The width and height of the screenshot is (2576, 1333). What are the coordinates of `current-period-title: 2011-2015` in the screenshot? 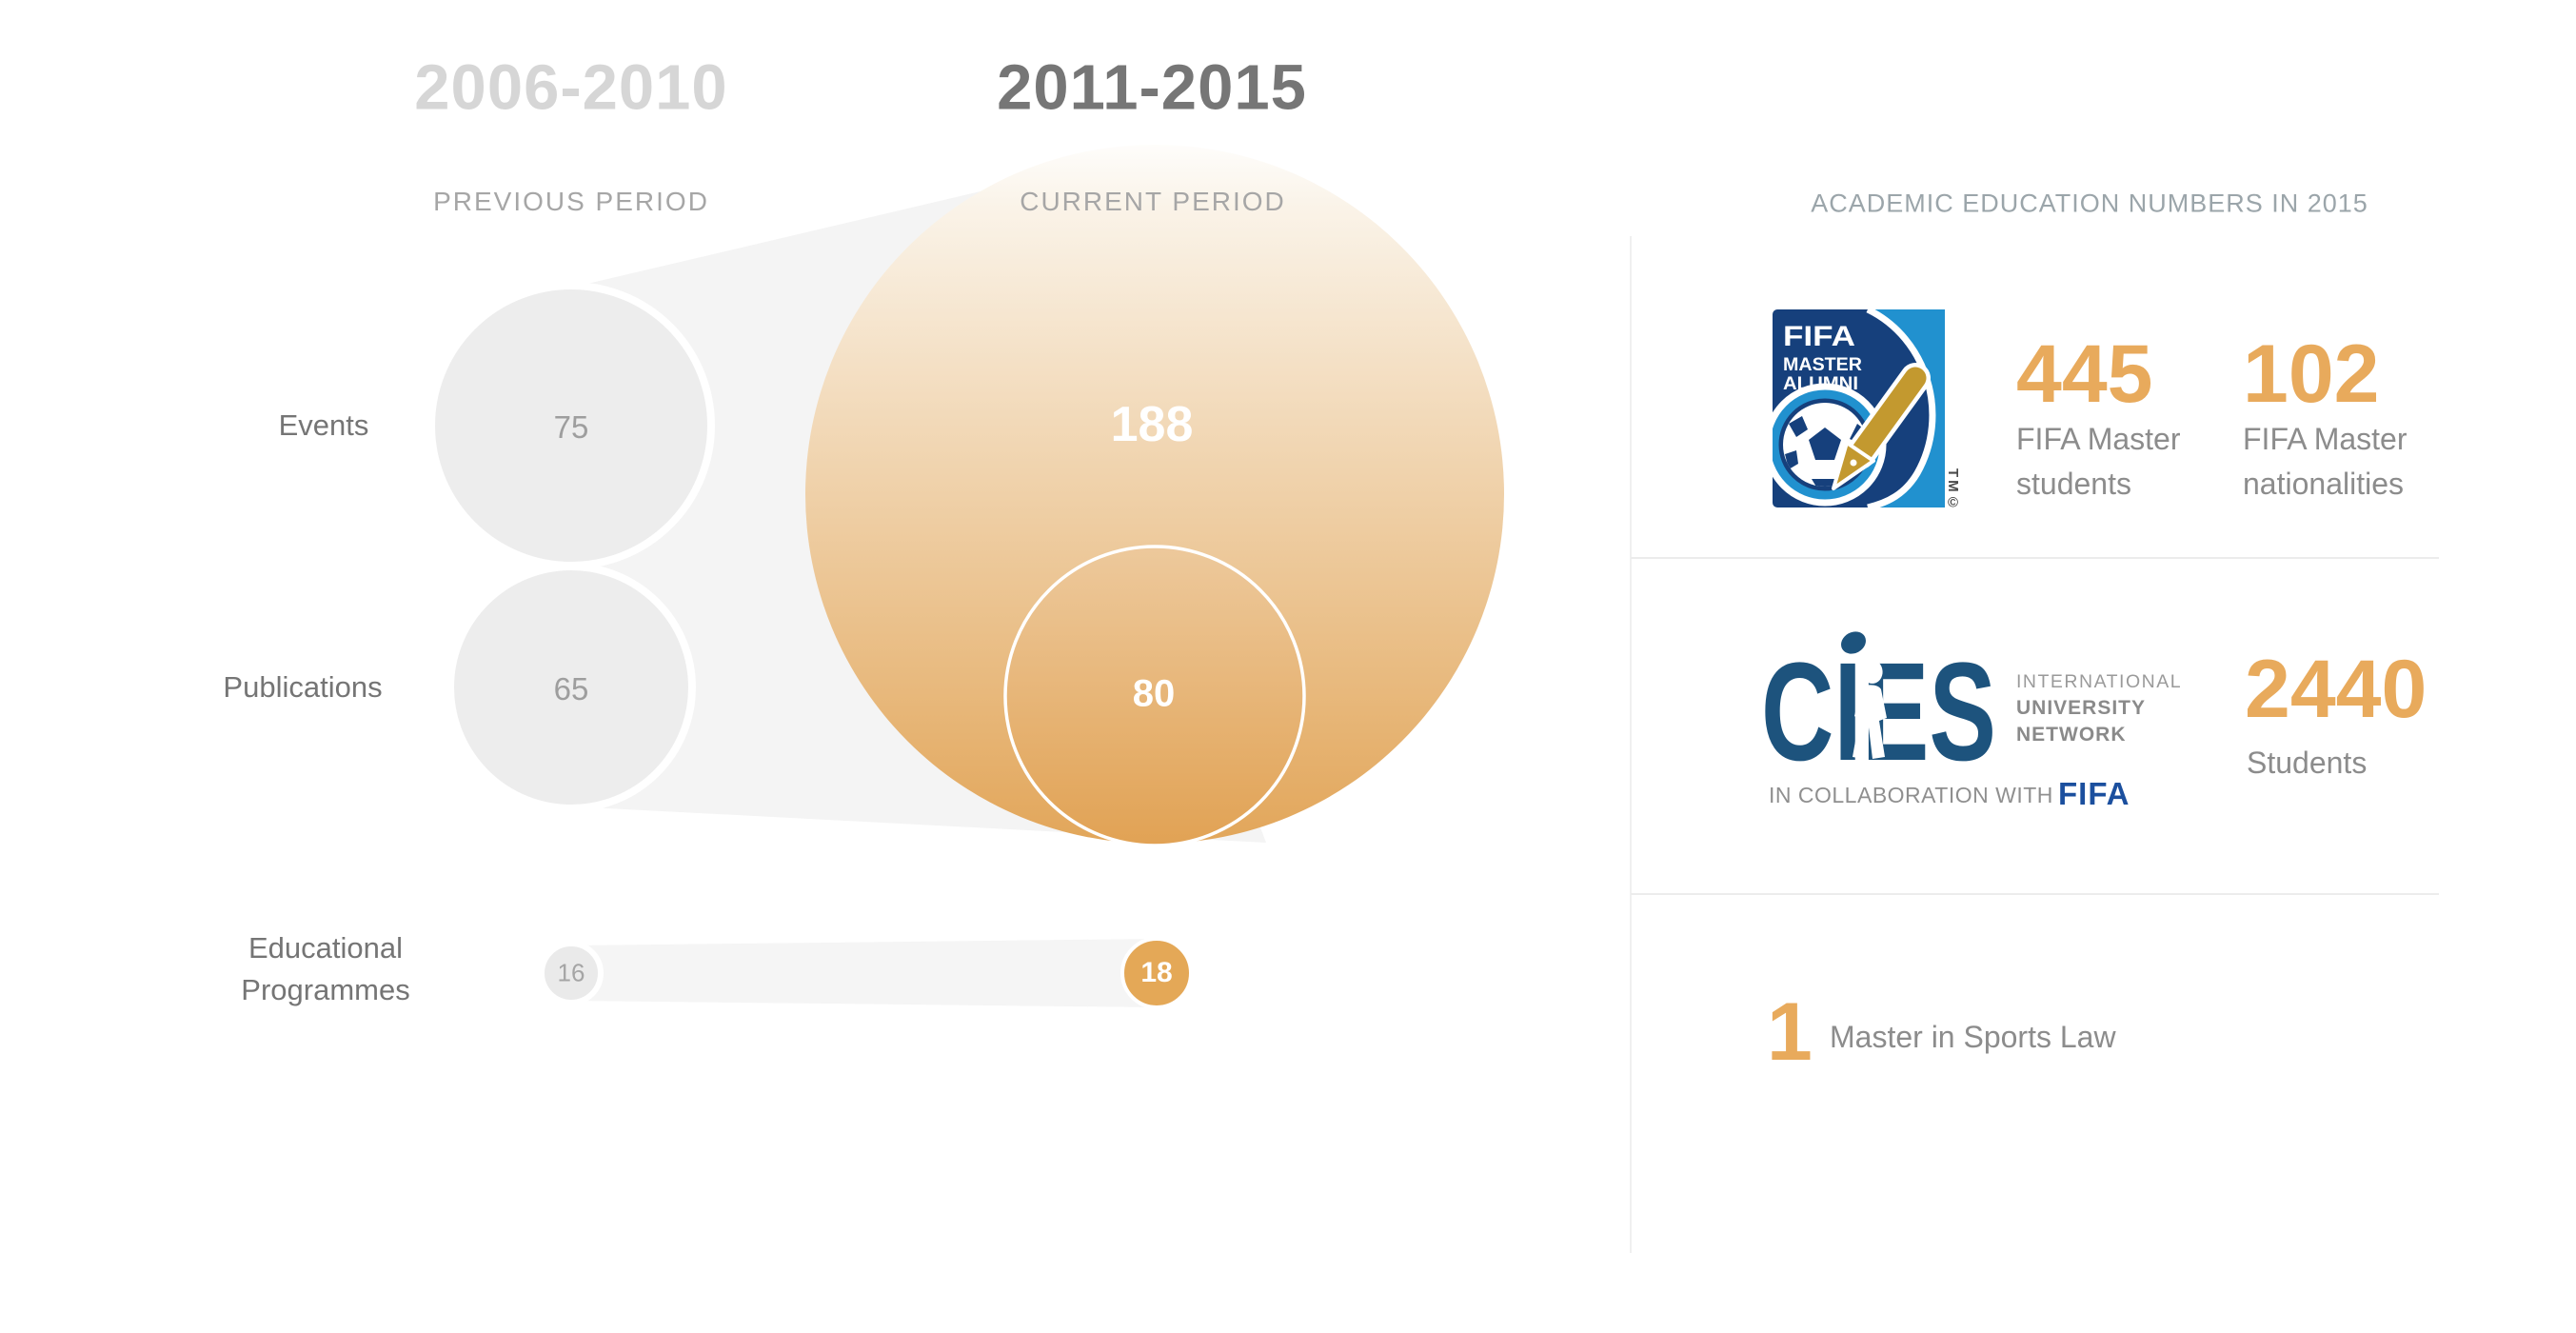 It's located at (1152, 87).